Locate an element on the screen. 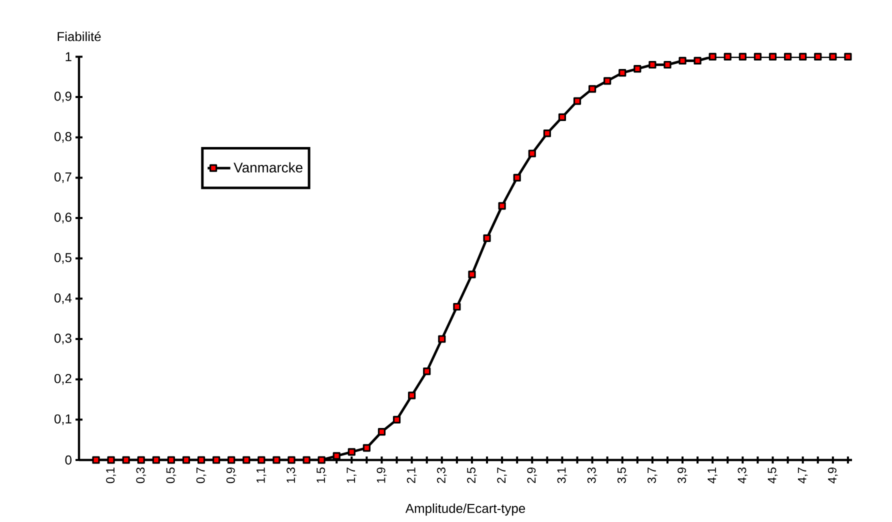 This screenshot has height=522, width=892. x-tick-label: 0,5 is located at coordinates (171, 476).